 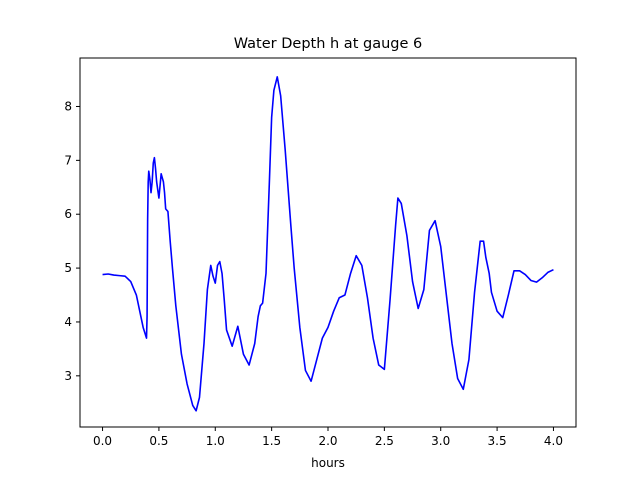 What do you see at coordinates (102, 441) in the screenshot?
I see `x-tick-label: 0.0` at bounding box center [102, 441].